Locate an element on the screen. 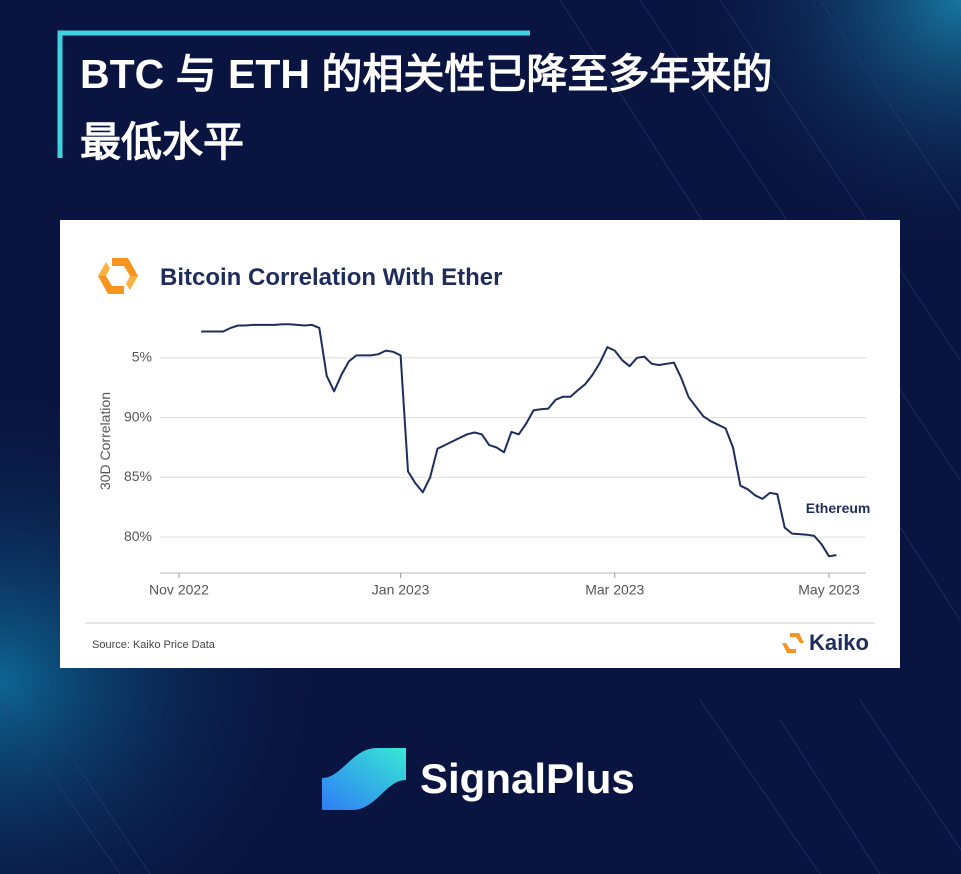  brand: SignalPlus is located at coordinates (527, 778).